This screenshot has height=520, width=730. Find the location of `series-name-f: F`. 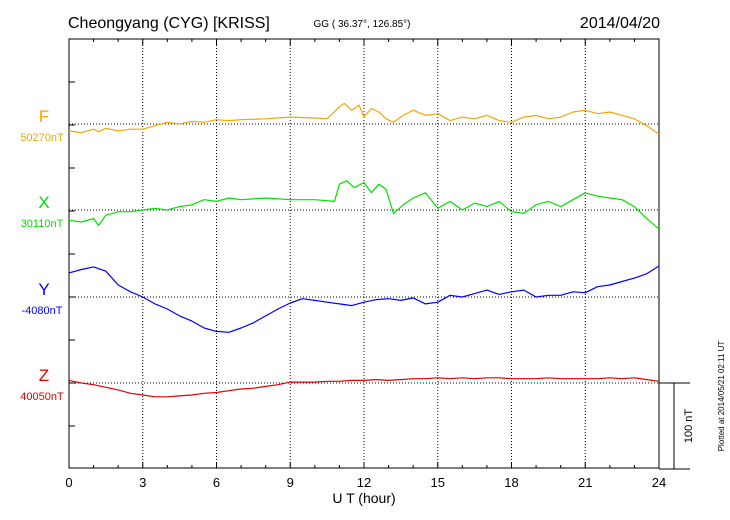

series-name-f: F is located at coordinates (44, 116).